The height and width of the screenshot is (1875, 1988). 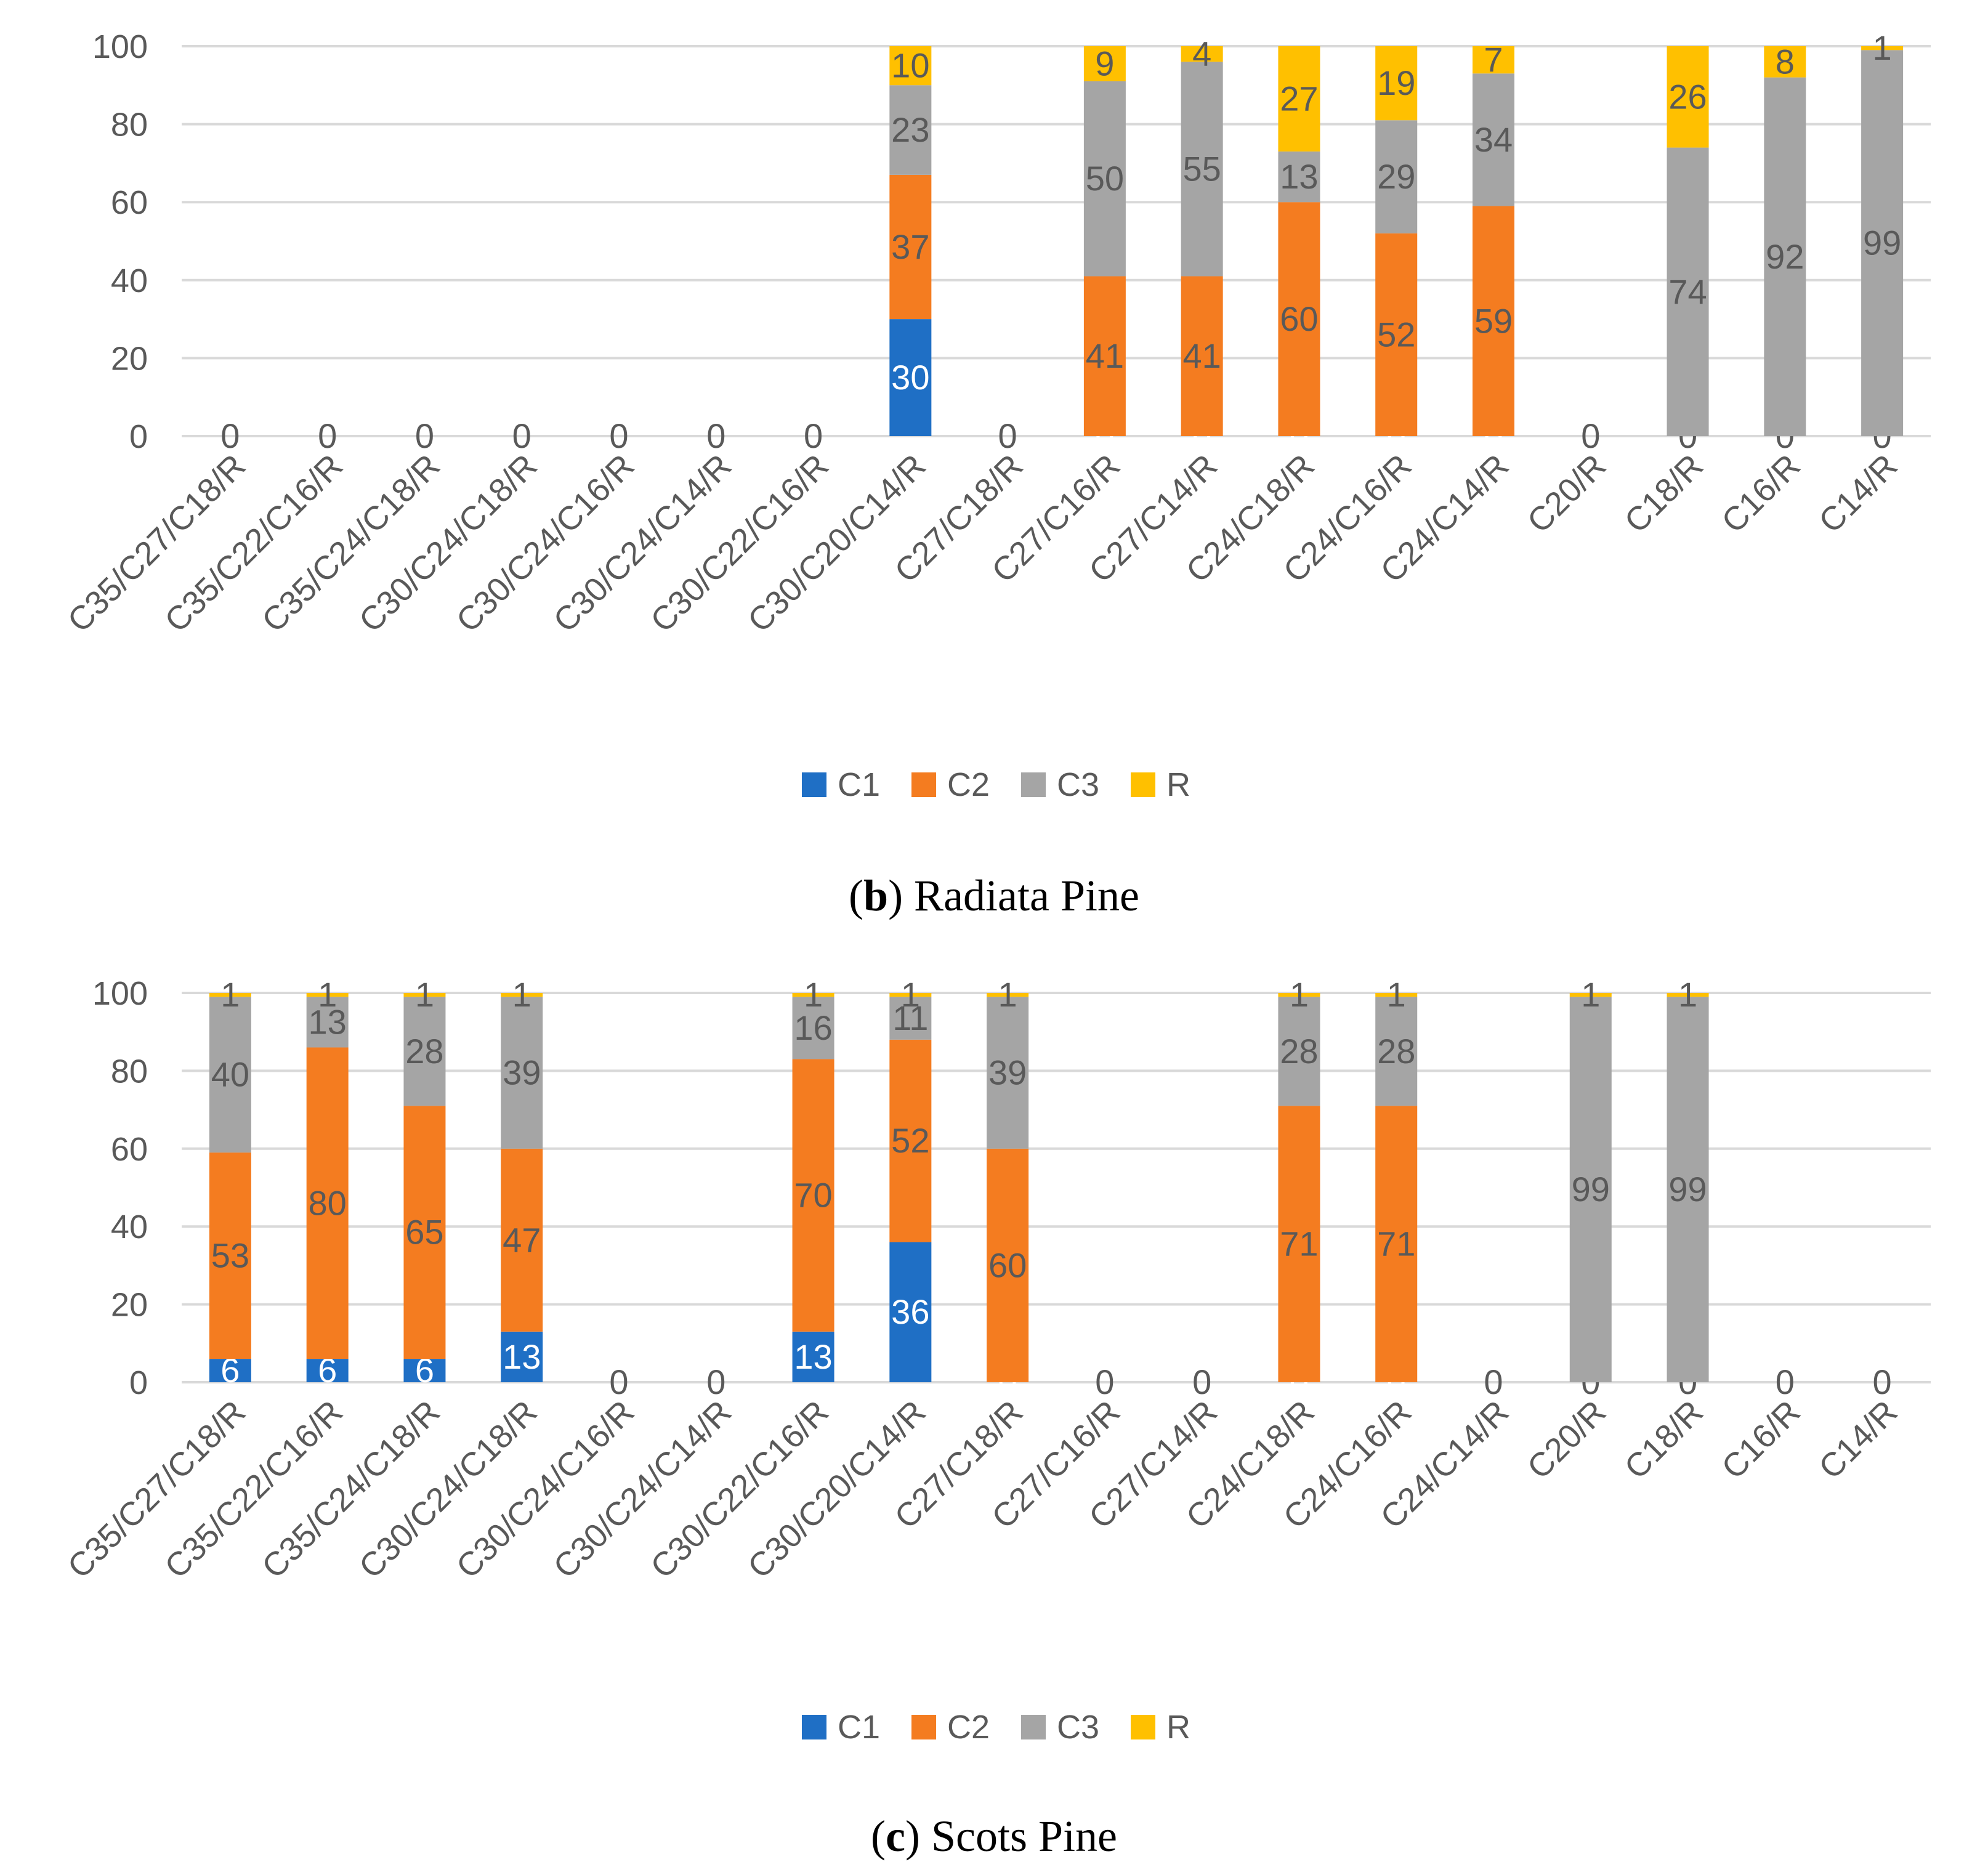 I want to click on data-label: 60, so click(x=1299, y=318).